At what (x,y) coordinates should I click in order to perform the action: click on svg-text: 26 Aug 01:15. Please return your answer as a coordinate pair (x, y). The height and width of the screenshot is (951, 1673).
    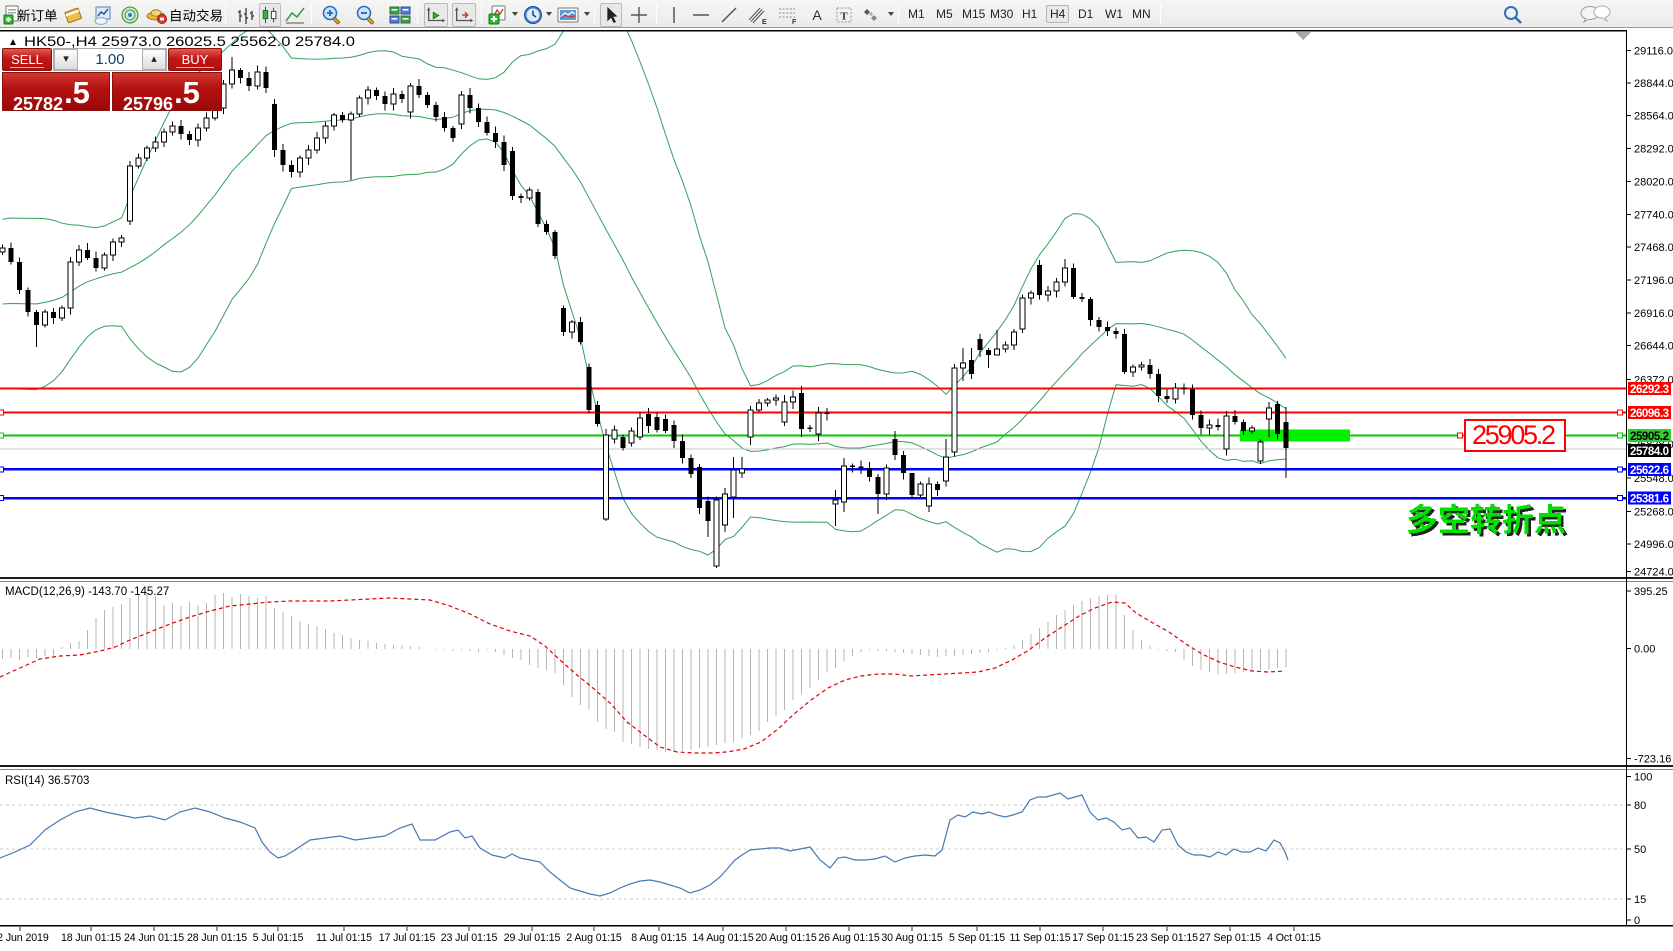
    Looking at the image, I should click on (848, 938).